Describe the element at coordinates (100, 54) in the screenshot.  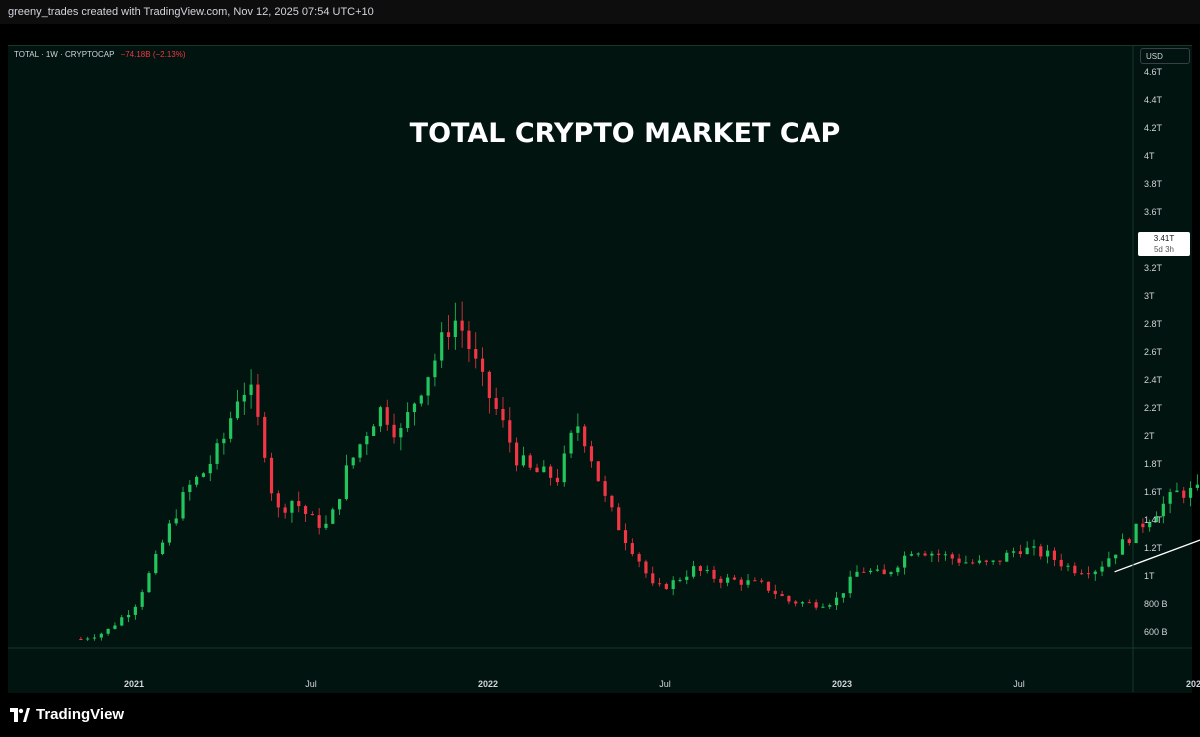
I see `symbol-legend: TOTAL · 1W · CRYPTOCAP −74.18B (−2.13%)` at that location.